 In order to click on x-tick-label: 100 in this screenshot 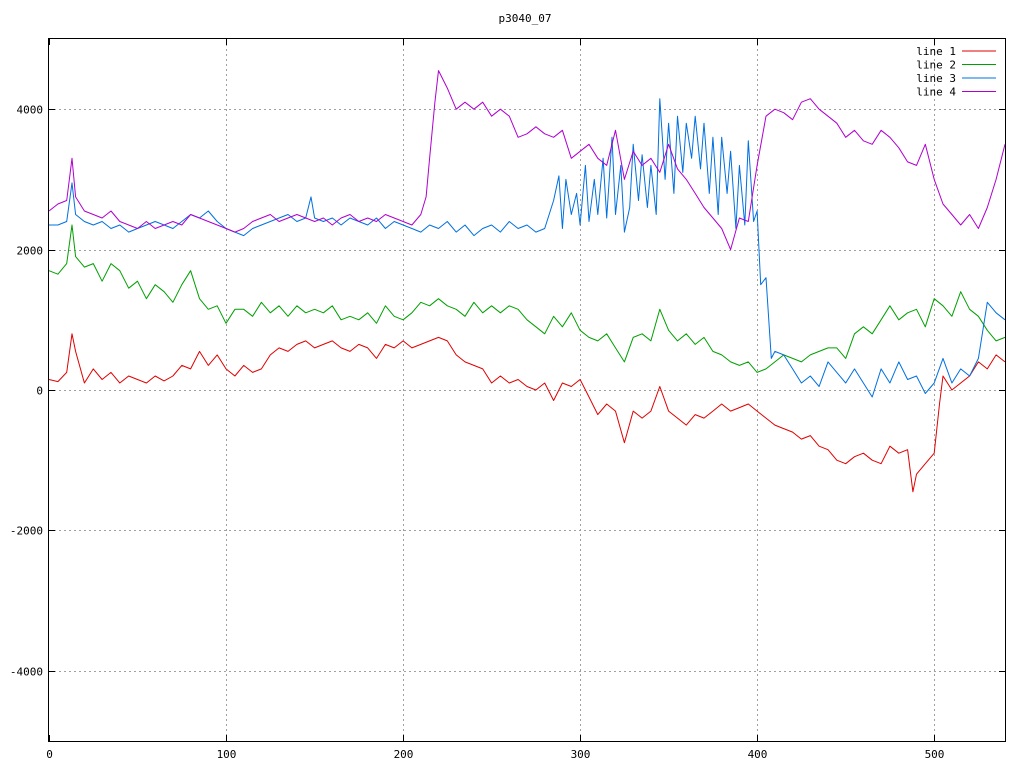, I will do `click(227, 754)`.